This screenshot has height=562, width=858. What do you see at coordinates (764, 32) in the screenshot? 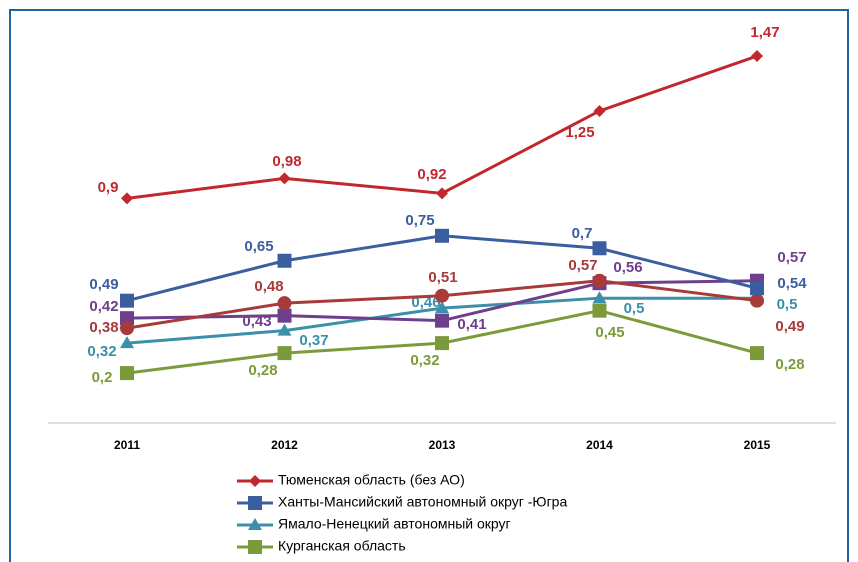
I see `data-label: 1,47` at bounding box center [764, 32].